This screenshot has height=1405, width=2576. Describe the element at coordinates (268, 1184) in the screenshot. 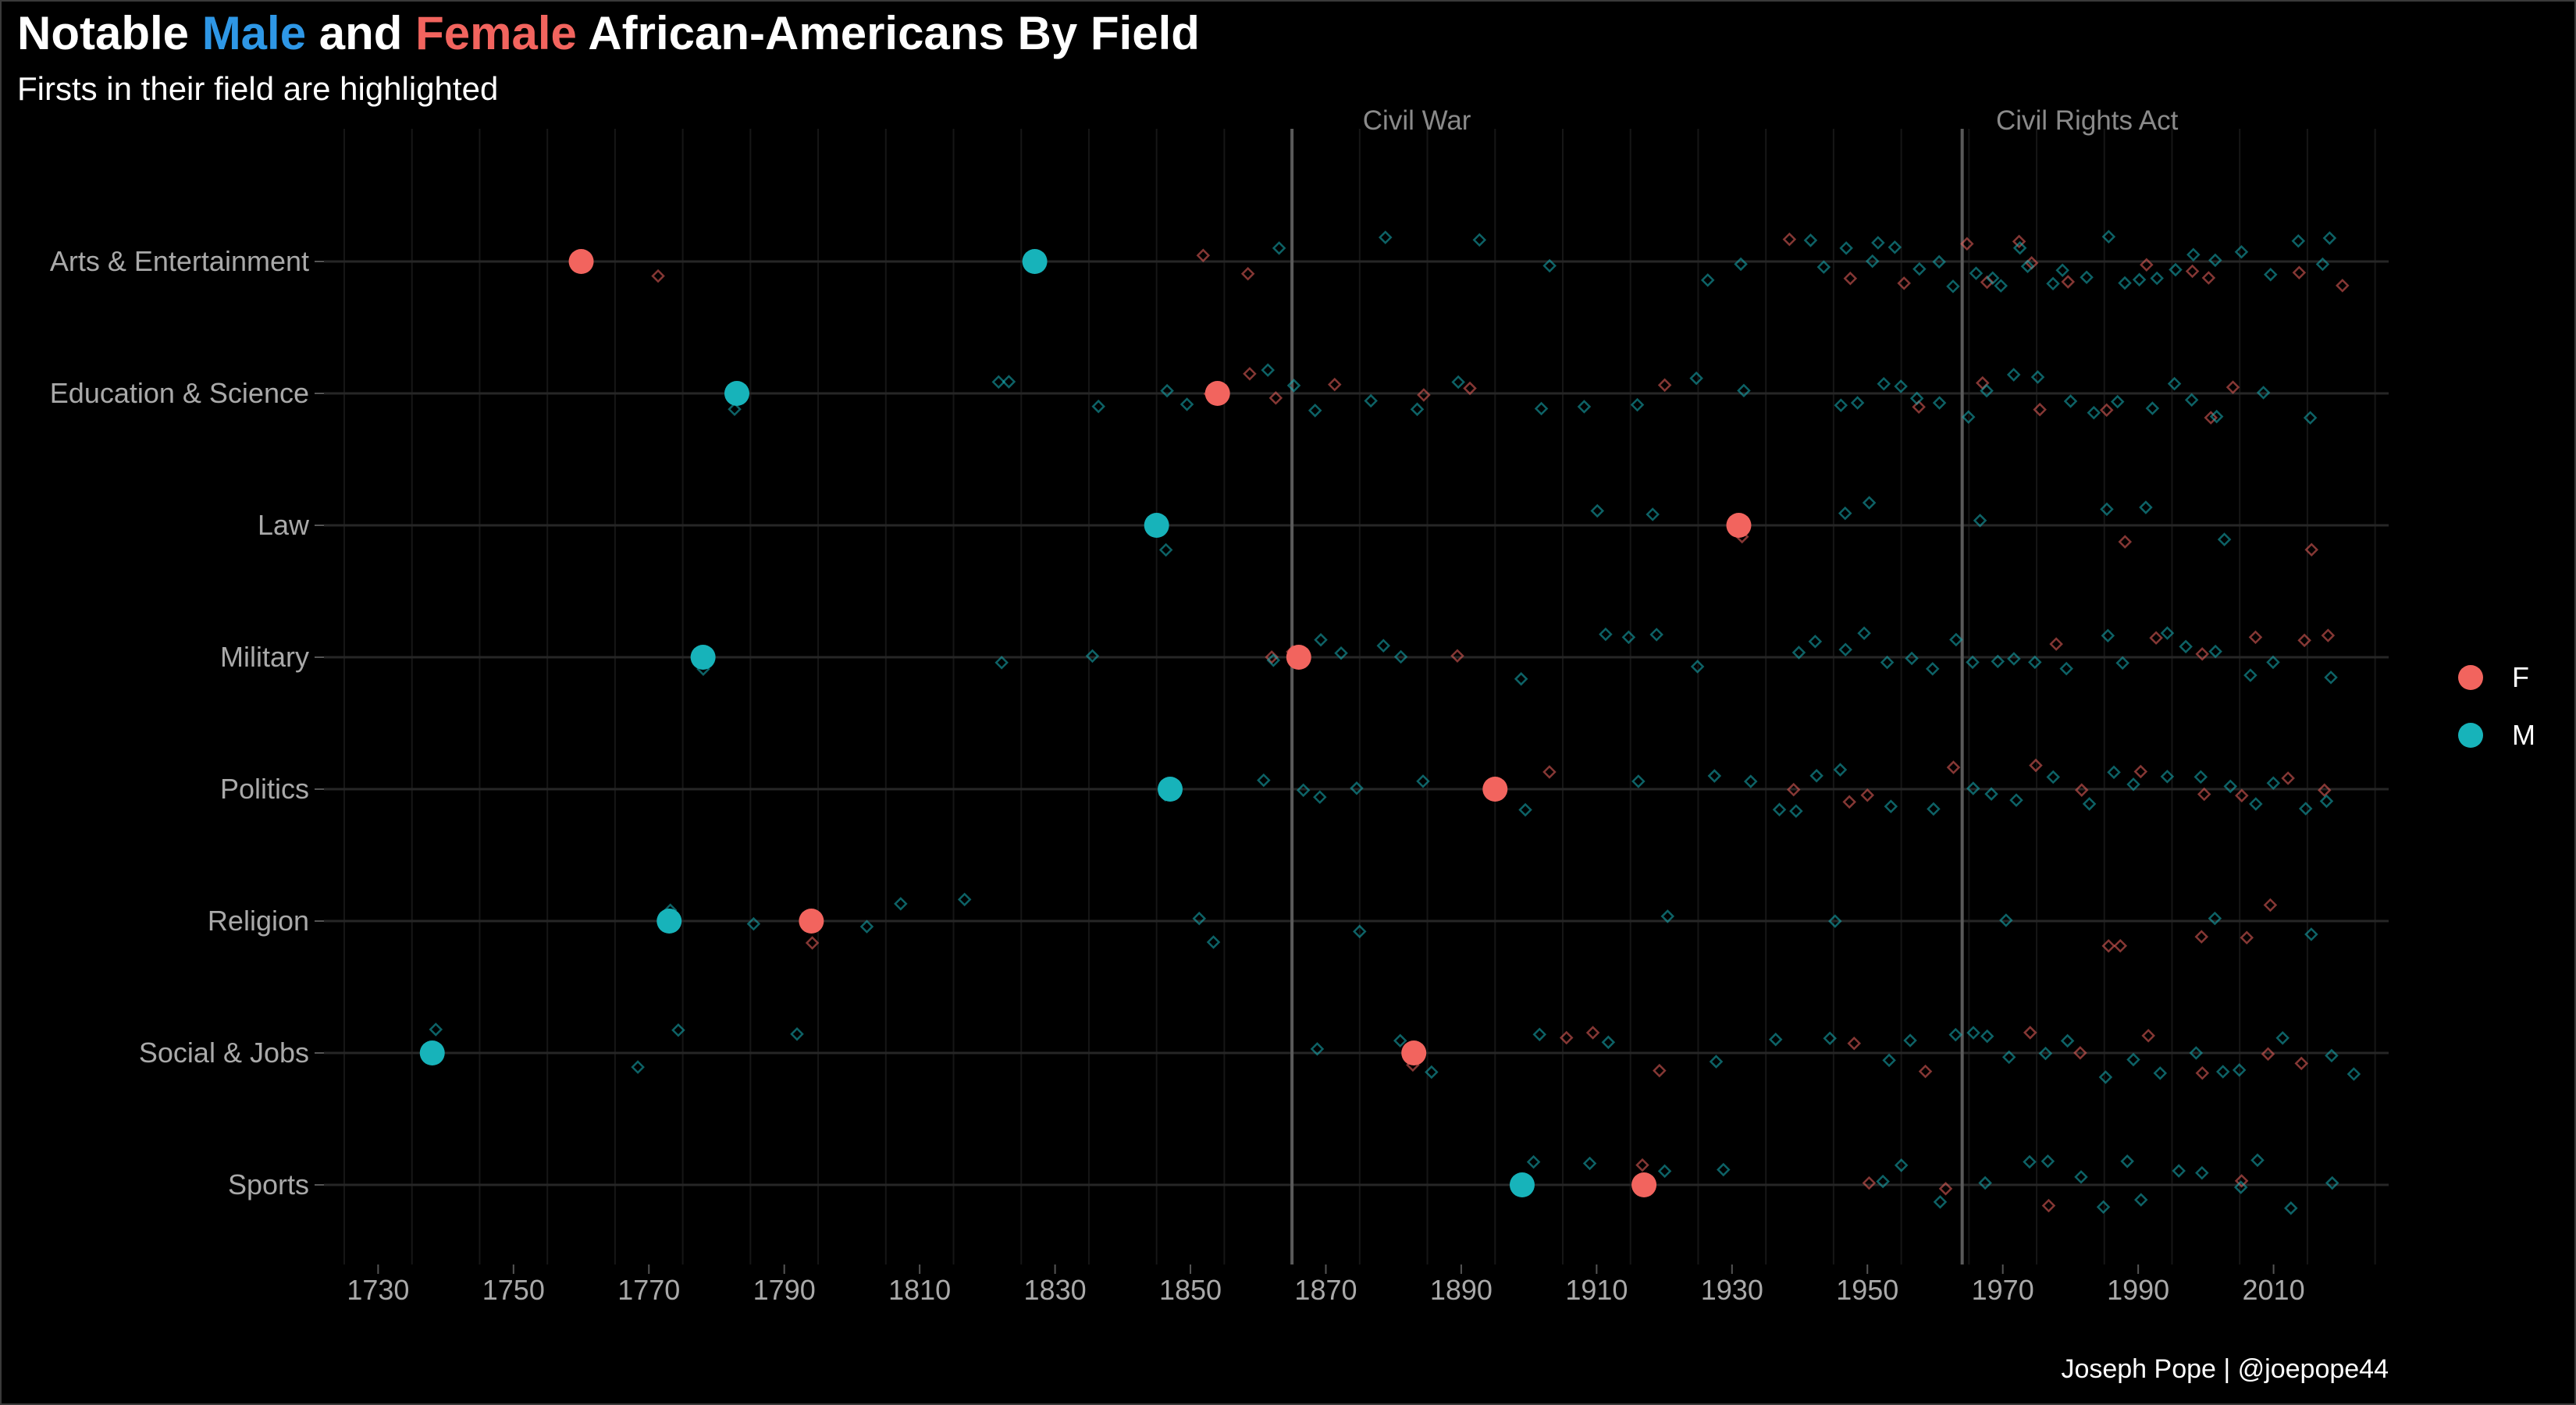

I see `y-tick-label: Sports` at that location.